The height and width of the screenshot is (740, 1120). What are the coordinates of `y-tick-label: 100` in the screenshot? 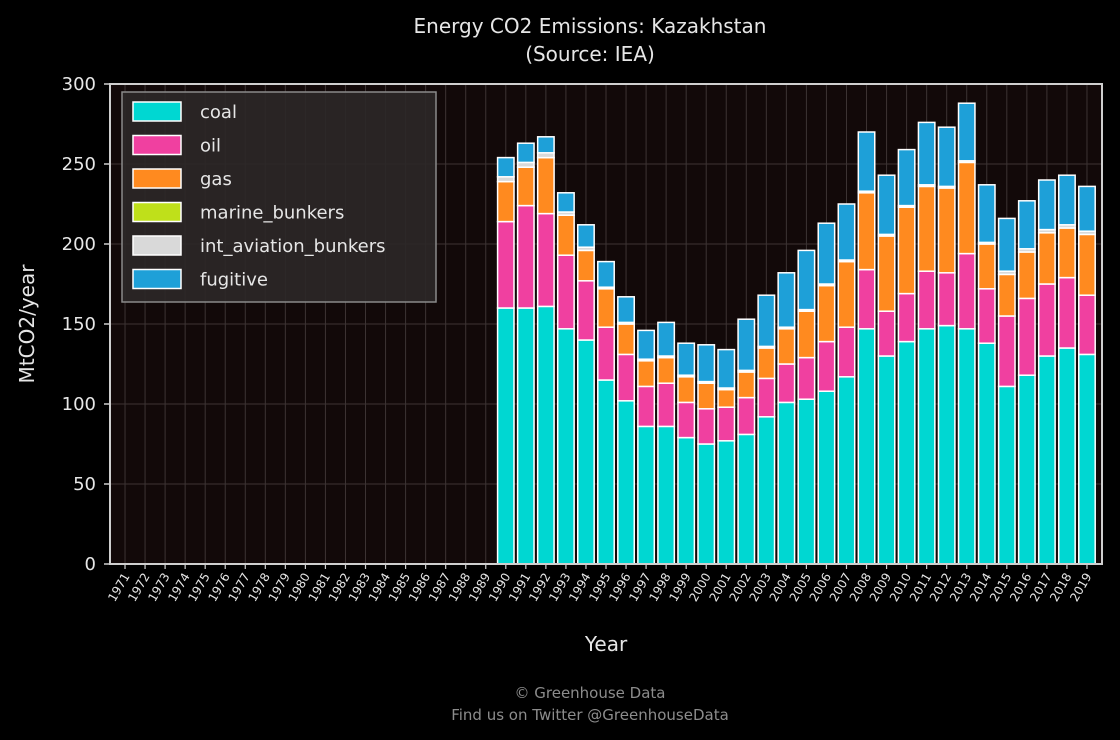 It's located at (79, 404).